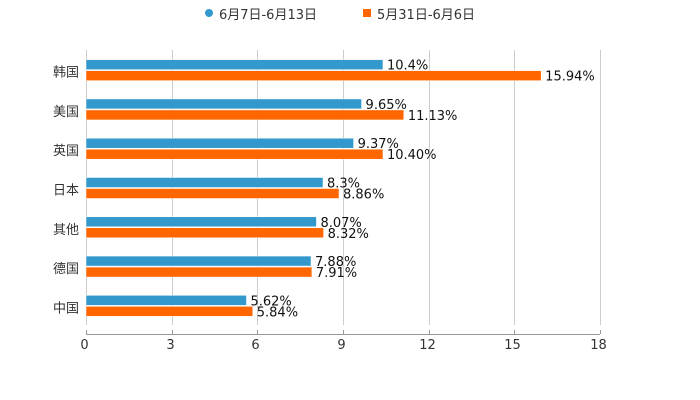 This screenshot has width=700, height=400. I want to click on category-label: 美国, so click(66, 112).